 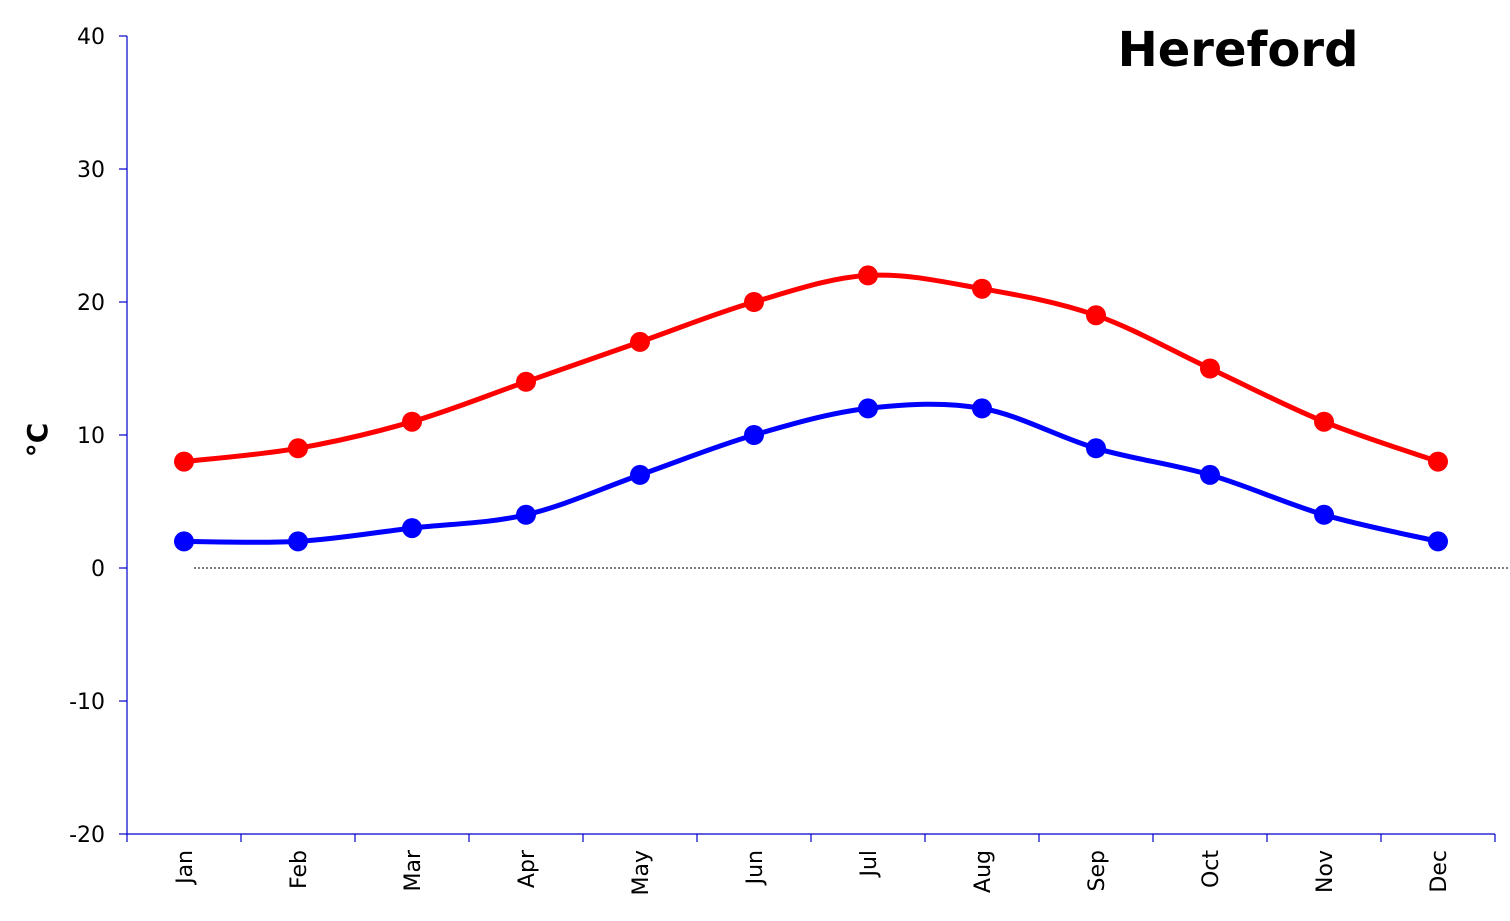 What do you see at coordinates (91, 37) in the screenshot?
I see `y-tick-label: 40` at bounding box center [91, 37].